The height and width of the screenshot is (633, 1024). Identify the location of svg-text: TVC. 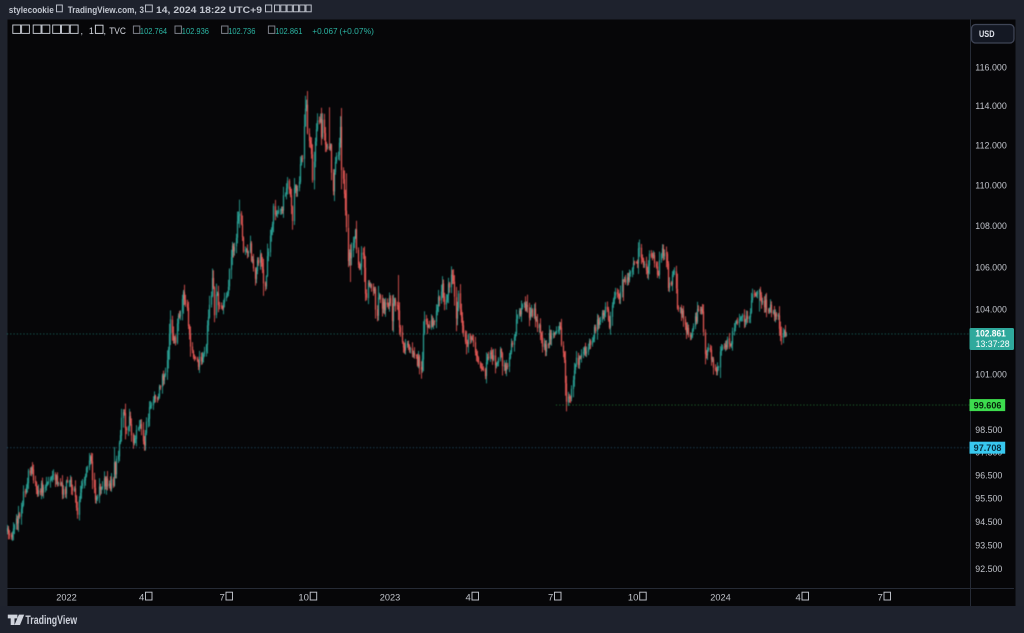
(117, 31).